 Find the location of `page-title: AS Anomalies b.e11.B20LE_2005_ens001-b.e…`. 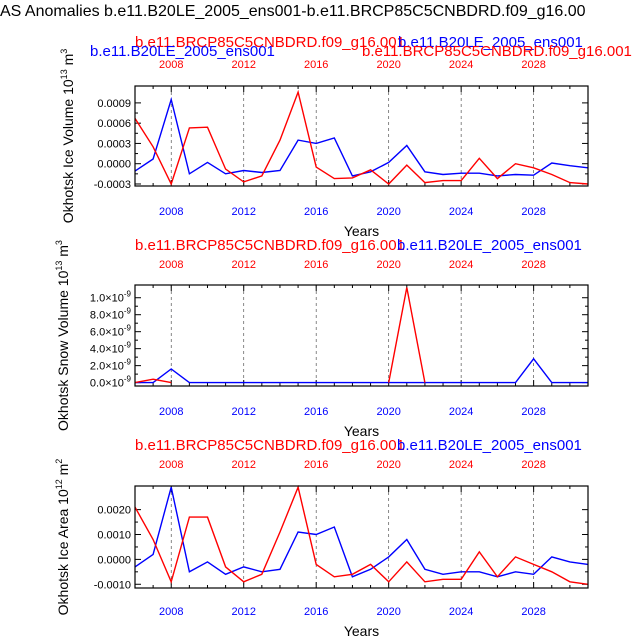

page-title: AS Anomalies b.e11.B20LE_2005_ens001-b.e… is located at coordinates (293, 11).